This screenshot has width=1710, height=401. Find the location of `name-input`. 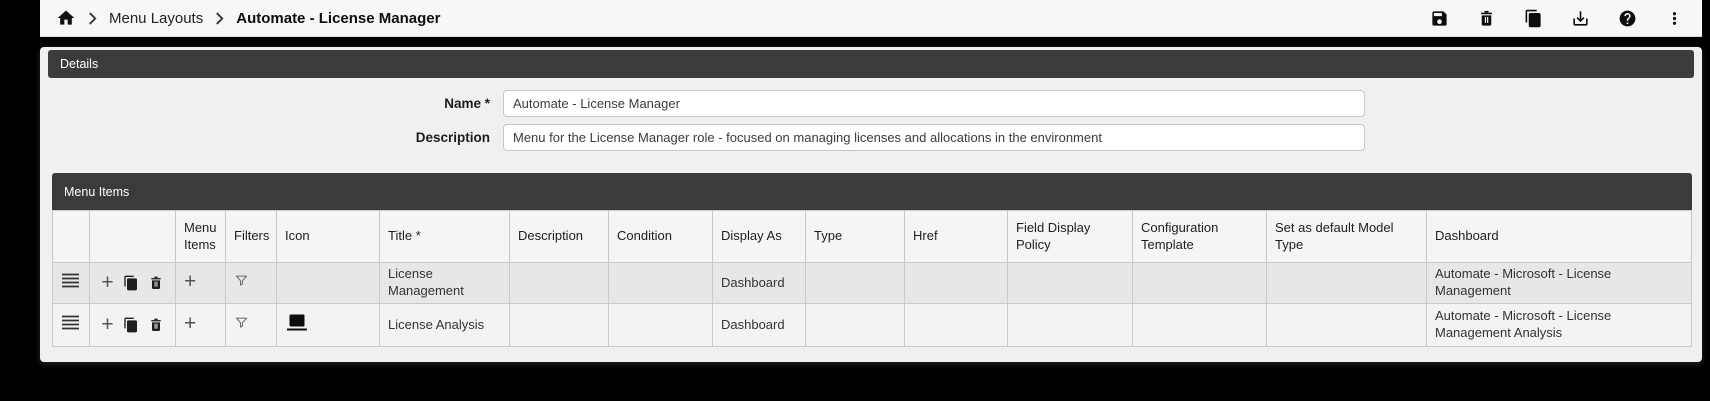

name-input is located at coordinates (934, 103).